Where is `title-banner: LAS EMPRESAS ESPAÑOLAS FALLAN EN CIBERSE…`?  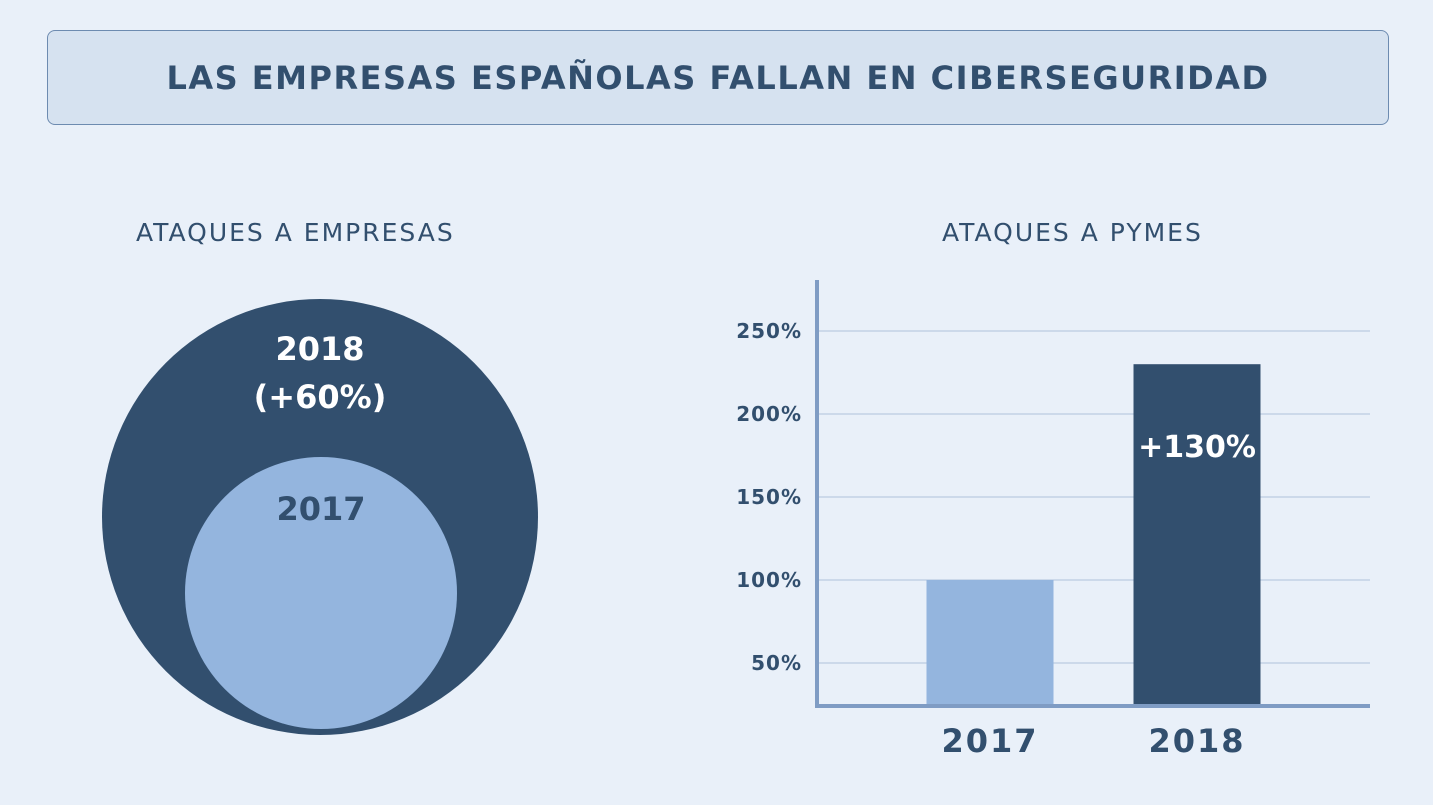 title-banner: LAS EMPRESAS ESPAÑOLAS FALLAN EN CIBERSE… is located at coordinates (718, 77).